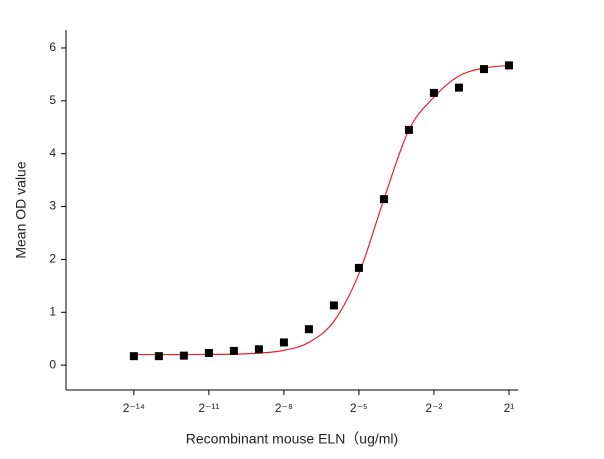 The width and height of the screenshot is (604, 459). Describe the element at coordinates (208, 408) in the screenshot. I see `x-tick-label: 2⁻¹¹` at that location.